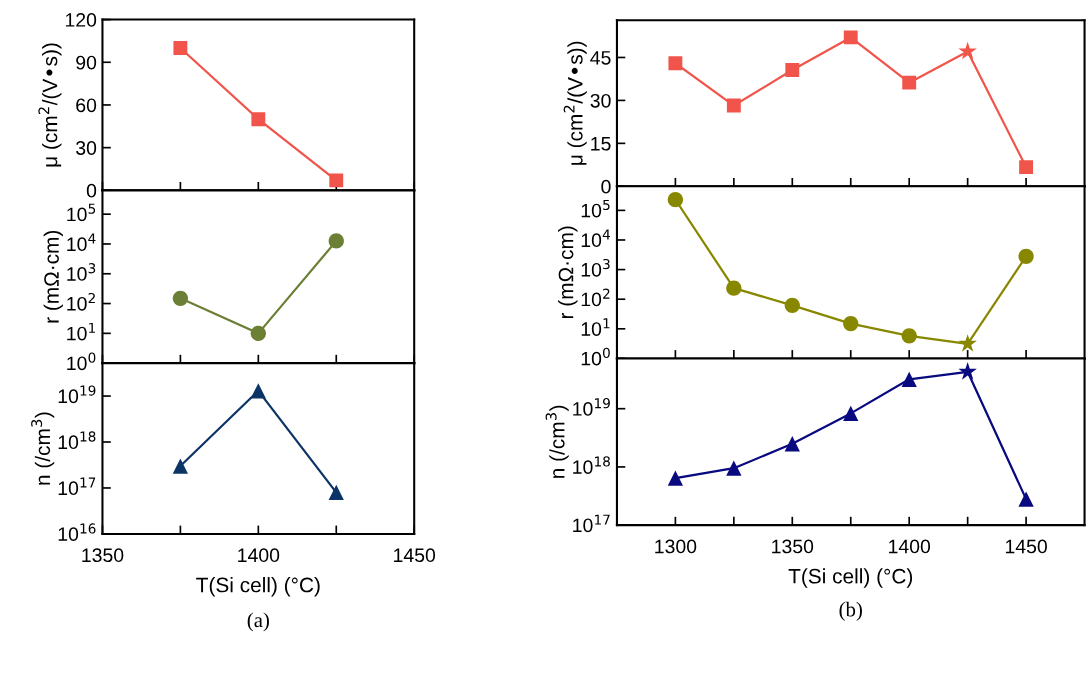 The width and height of the screenshot is (1090, 675). I want to click on y-tick-label: 120, so click(81, 20).